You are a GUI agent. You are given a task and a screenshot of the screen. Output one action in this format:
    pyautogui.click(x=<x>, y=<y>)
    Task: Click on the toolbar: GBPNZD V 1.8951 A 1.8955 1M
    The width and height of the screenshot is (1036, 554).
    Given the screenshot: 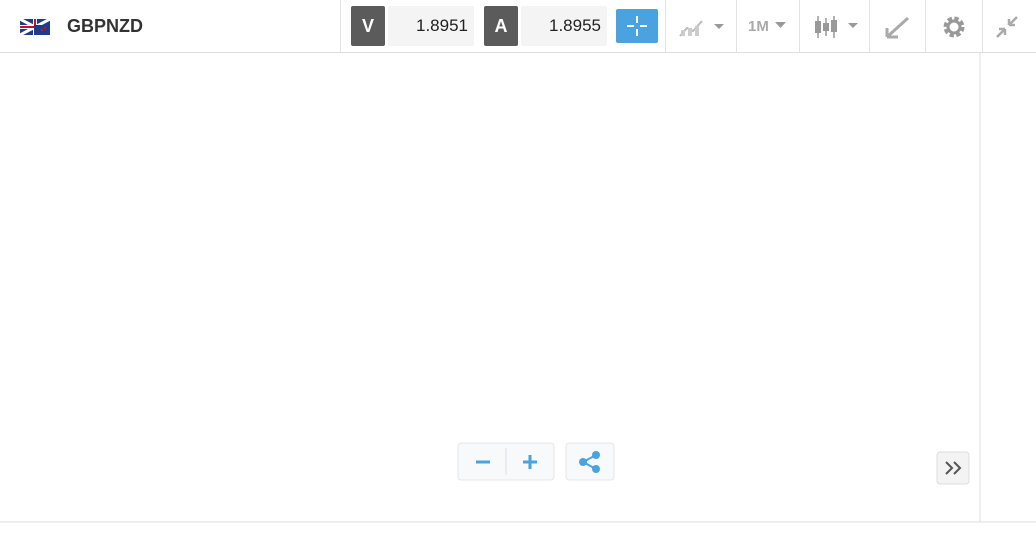 What is the action you would take?
    pyautogui.click(x=518, y=26)
    